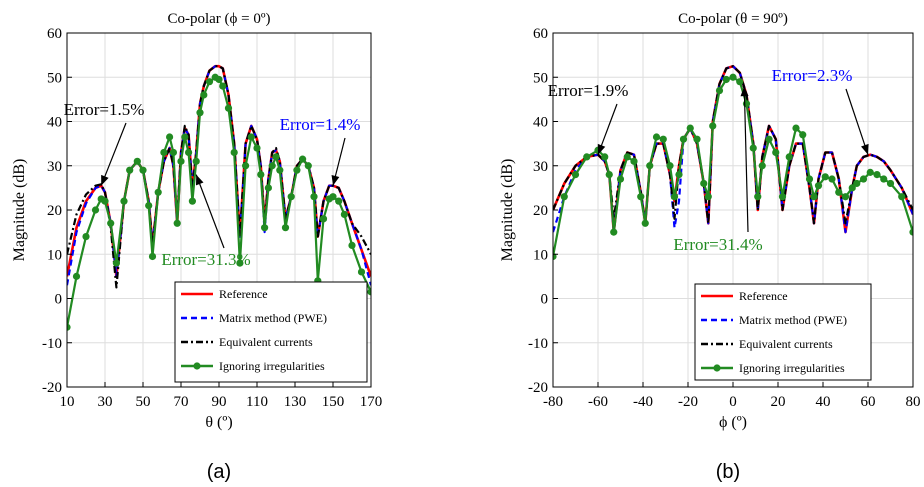 The image size is (924, 487). Describe the element at coordinates (553, 402) in the screenshot. I see `x-tick-label: -80` at that location.